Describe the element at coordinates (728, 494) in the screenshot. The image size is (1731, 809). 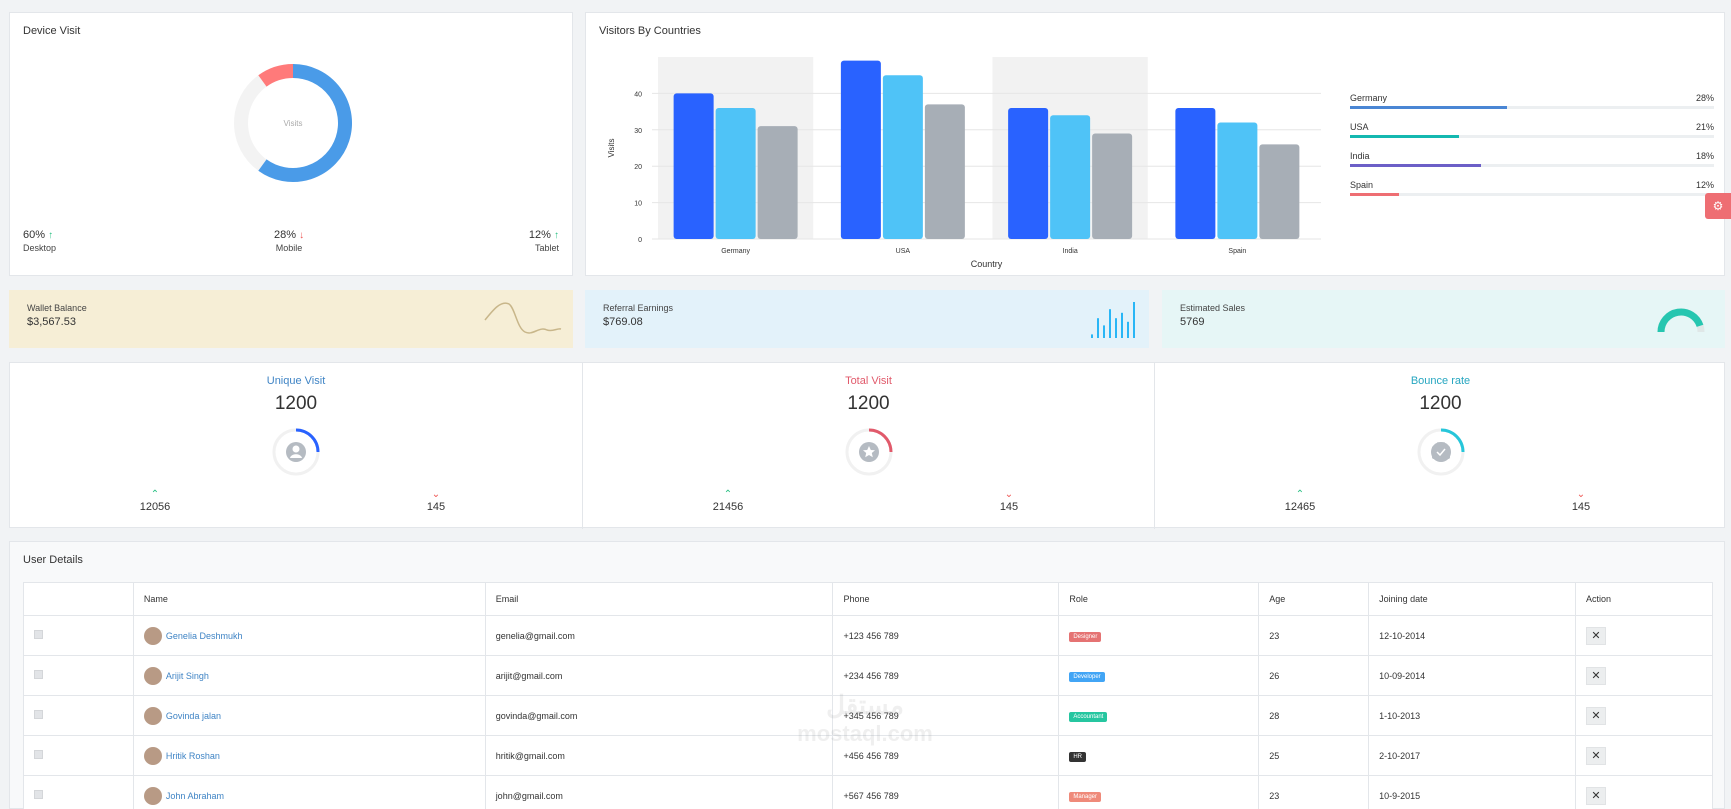
I see `chevron-up-icon: ⌃` at that location.